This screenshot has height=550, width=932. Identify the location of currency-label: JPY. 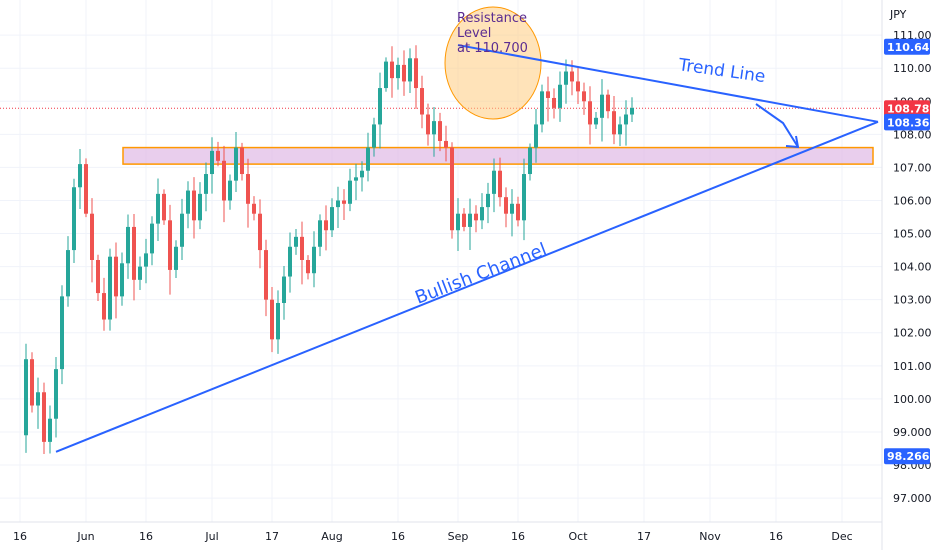
(898, 14).